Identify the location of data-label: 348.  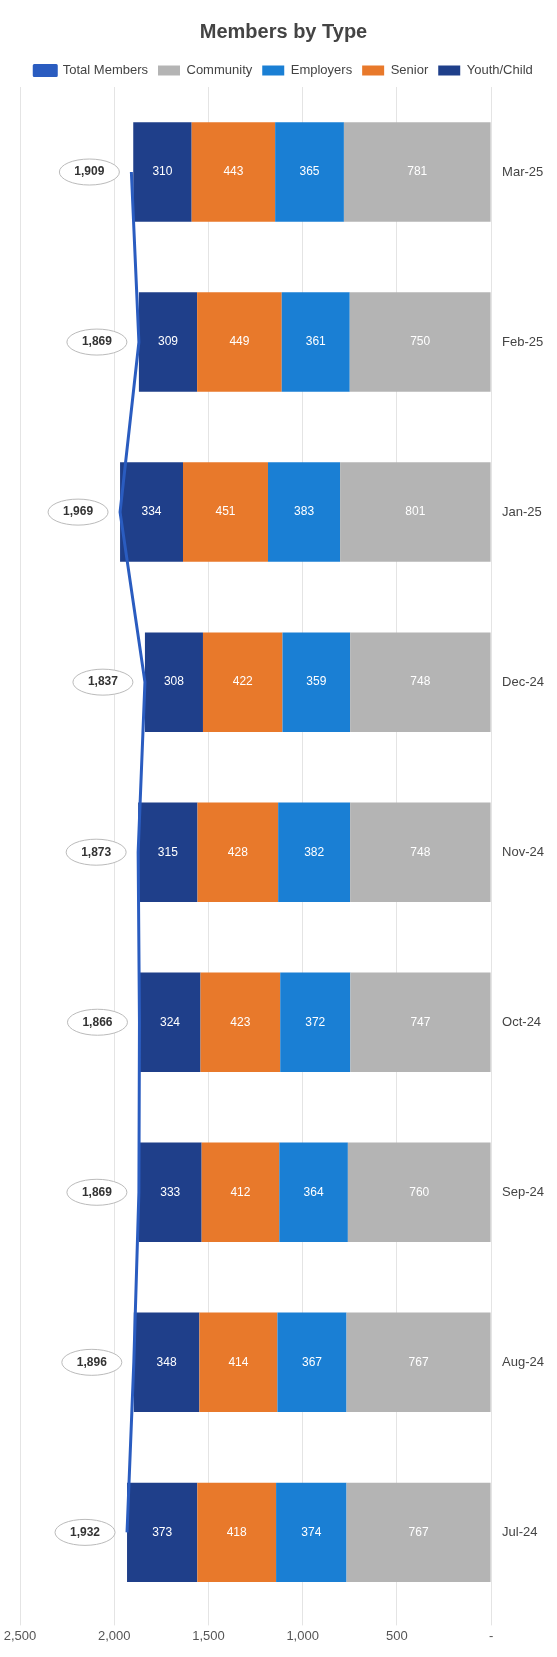
(166, 1361).